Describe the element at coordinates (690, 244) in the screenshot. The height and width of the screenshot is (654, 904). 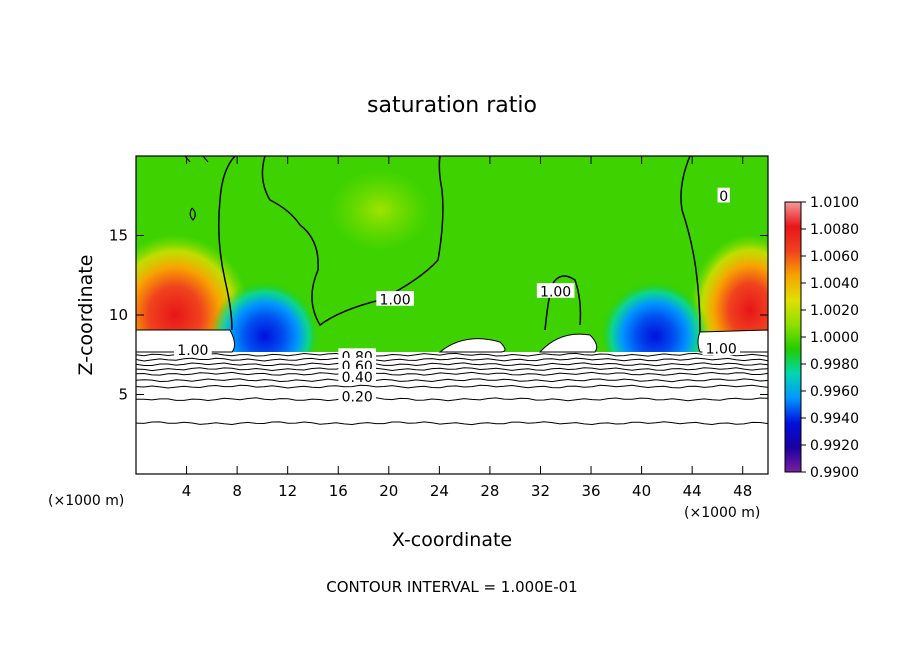
I see `contour-line-1.00-d` at that location.